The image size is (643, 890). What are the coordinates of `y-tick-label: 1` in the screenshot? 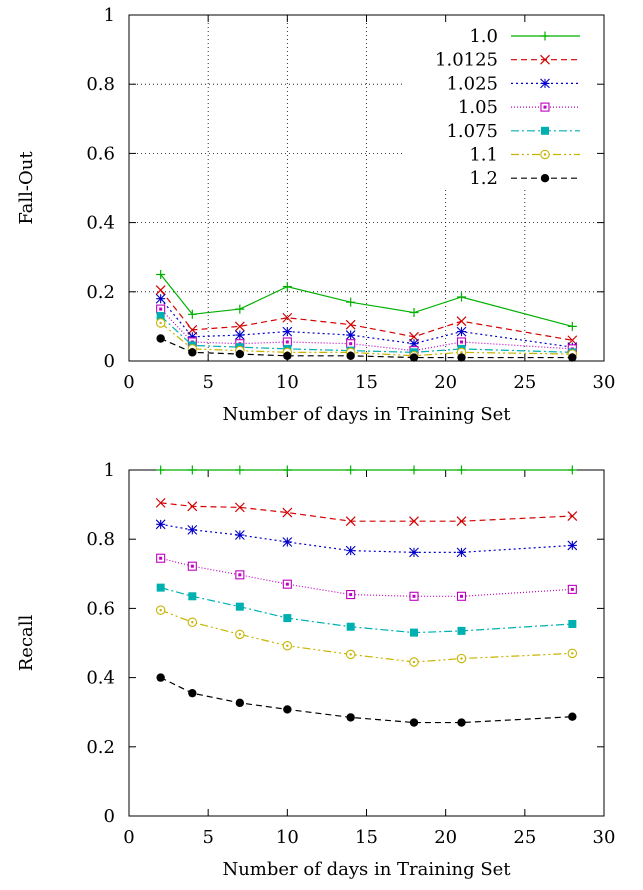 It's located at (109, 470).